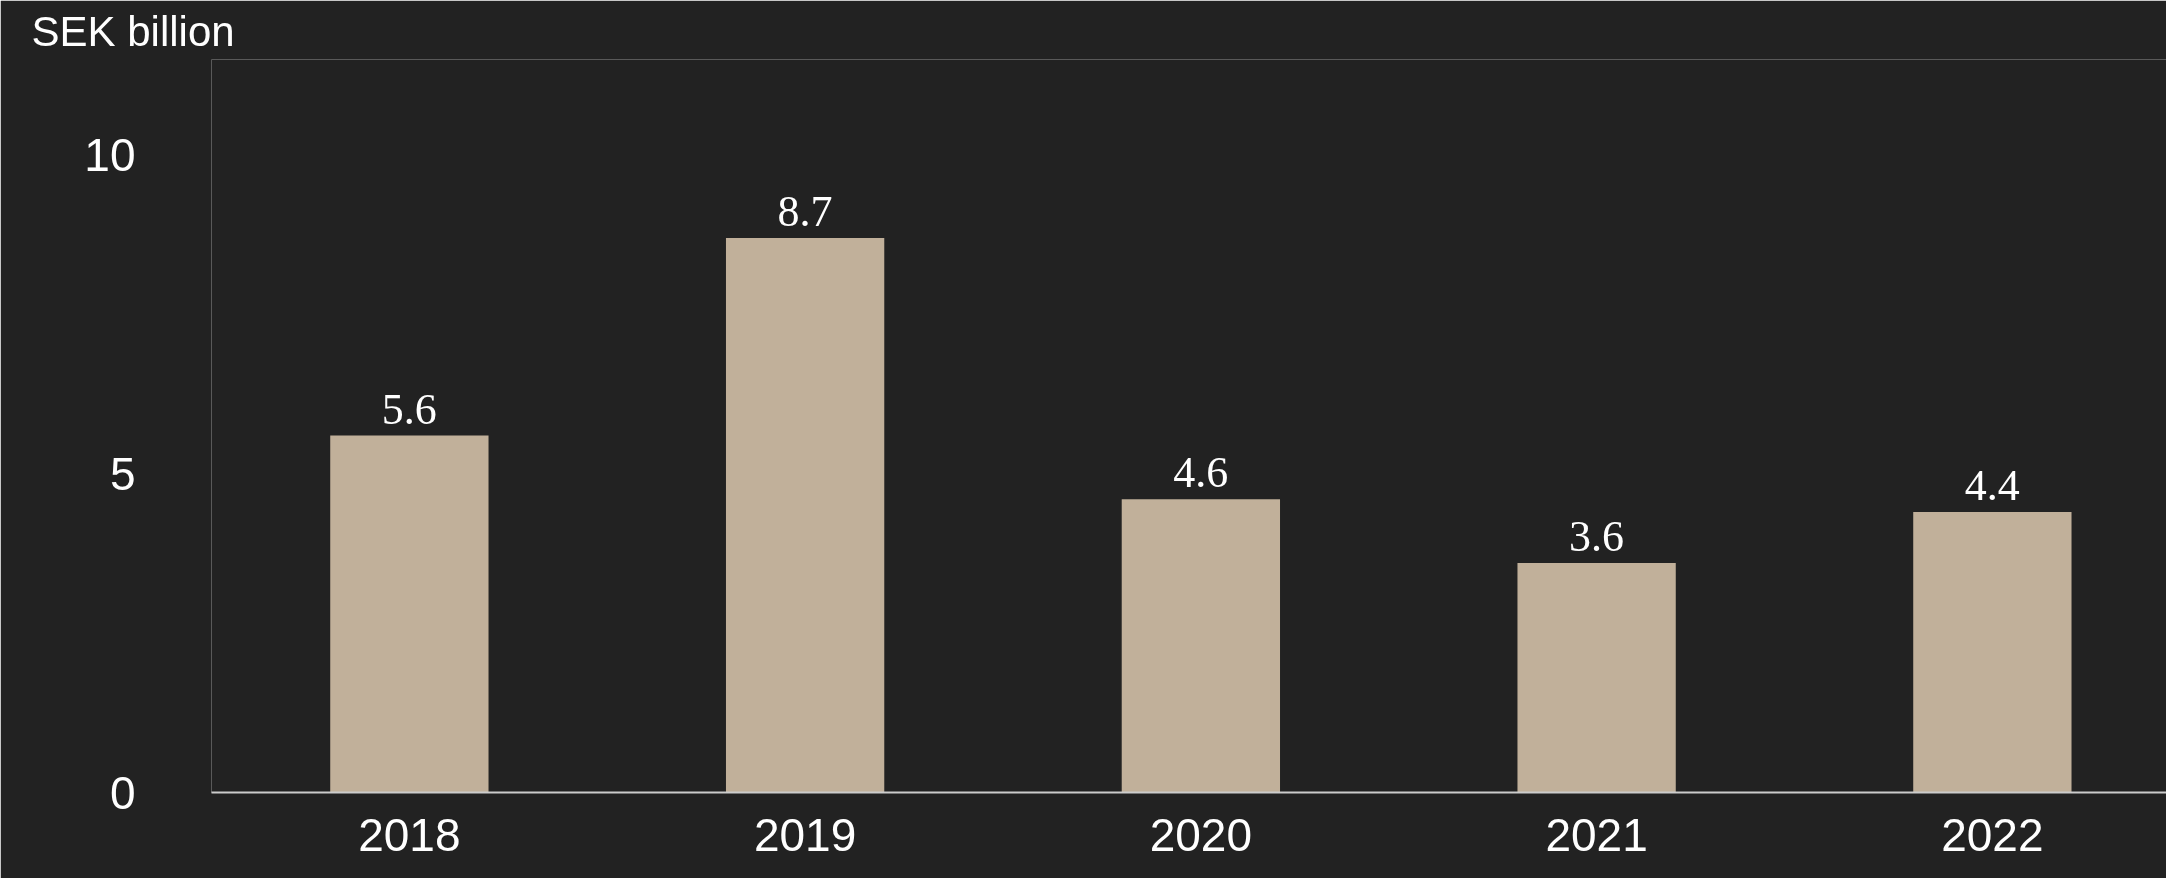 The width and height of the screenshot is (2166, 878). I want to click on y-tick-label: 5, so click(122, 473).